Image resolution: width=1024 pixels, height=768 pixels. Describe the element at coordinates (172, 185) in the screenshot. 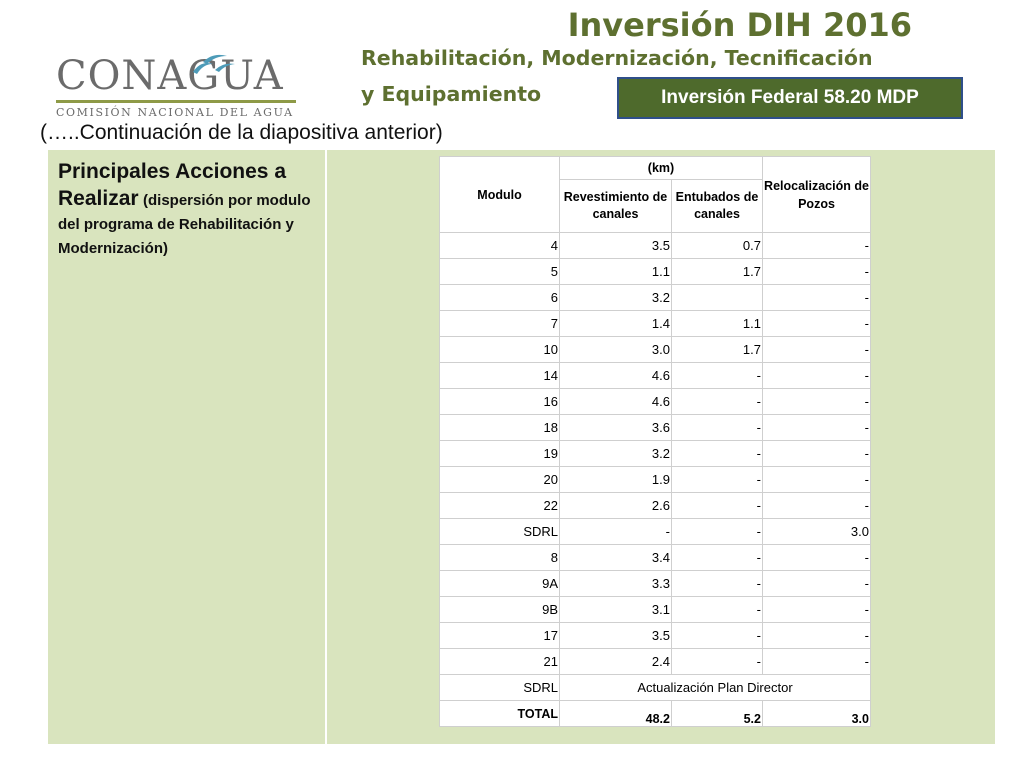

I see `acciones-title: Principales Acciones a Realizar` at that location.